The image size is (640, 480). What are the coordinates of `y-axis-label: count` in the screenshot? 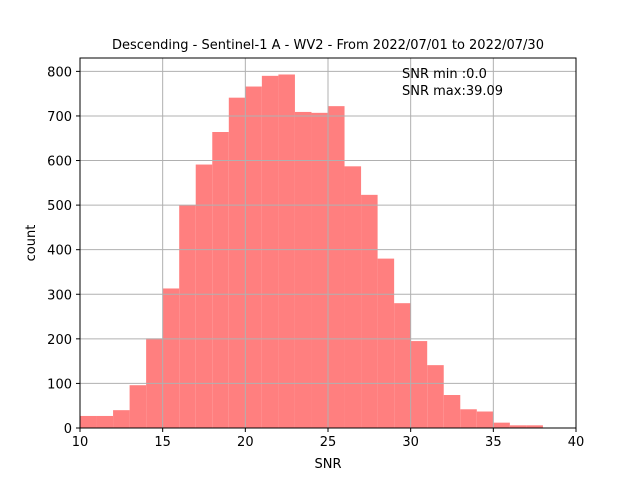 It's located at (31, 243).